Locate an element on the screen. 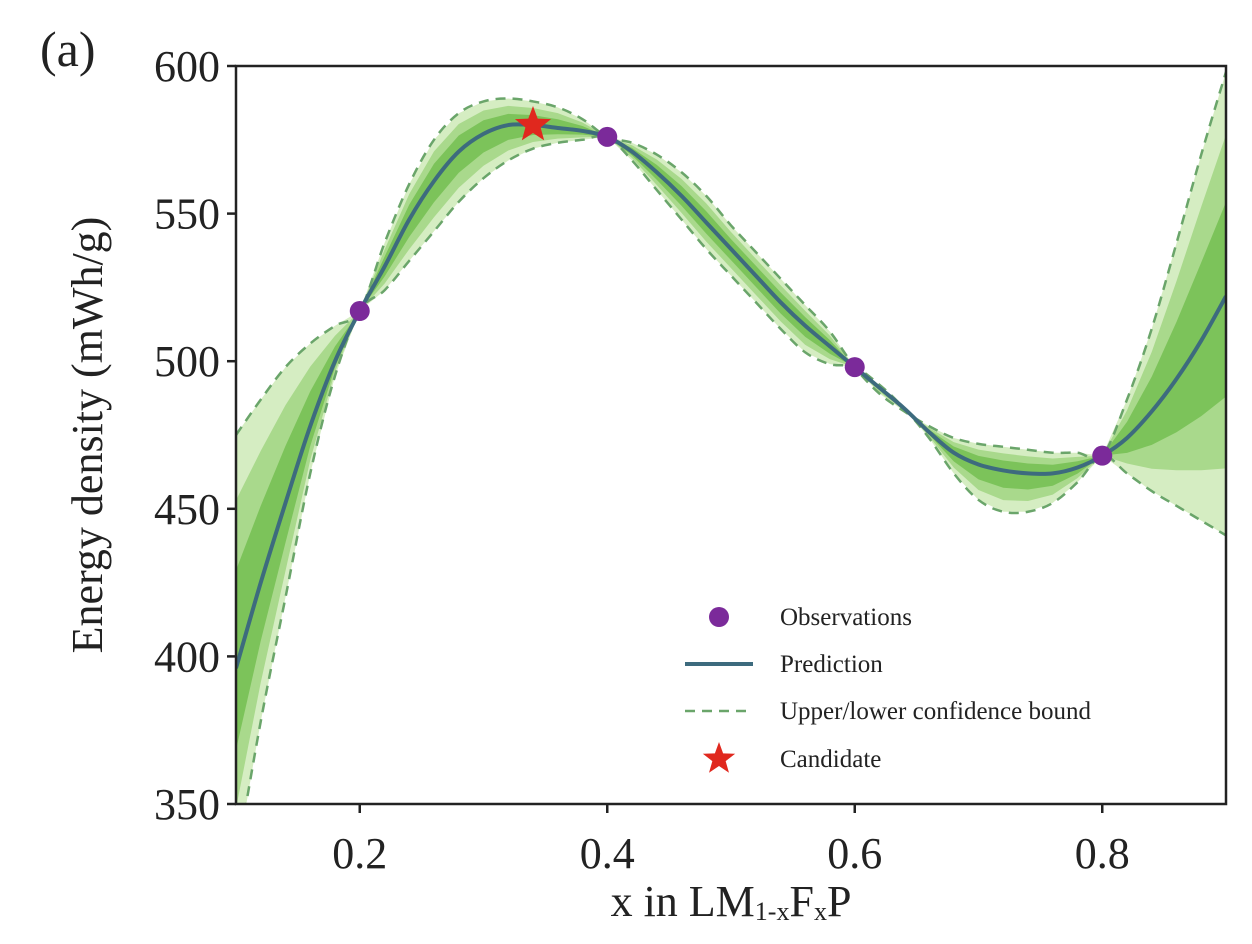  legend-candidate-swatch is located at coordinates (719, 757).